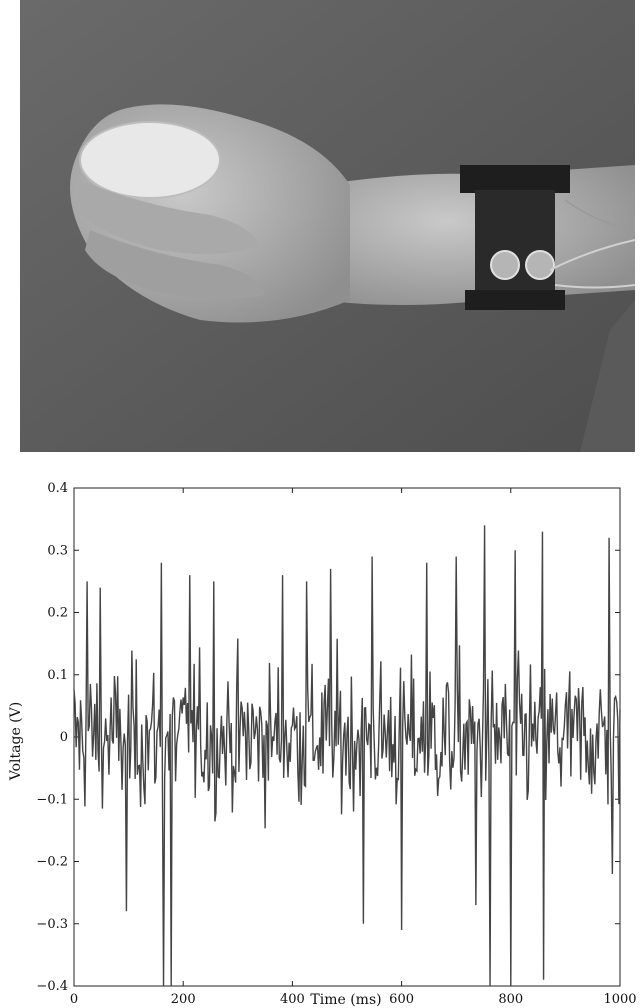 The height and width of the screenshot is (1008, 640). What do you see at coordinates (64, 737) in the screenshot?
I see `y-tick-label: 0` at bounding box center [64, 737].